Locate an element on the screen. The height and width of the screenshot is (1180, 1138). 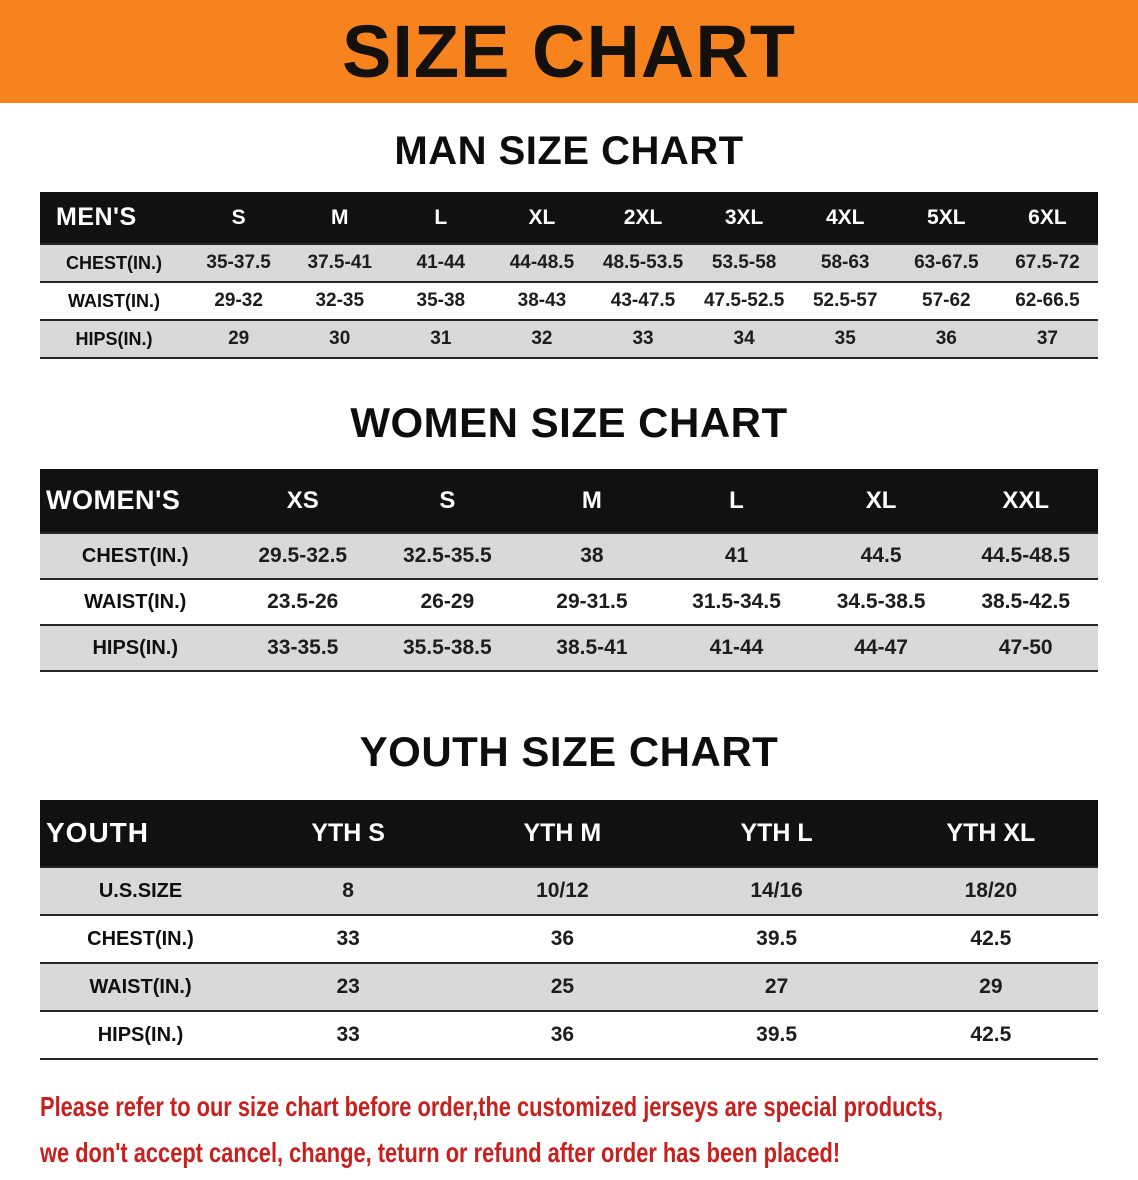
size-column-header: 6XL is located at coordinates (1047, 218).